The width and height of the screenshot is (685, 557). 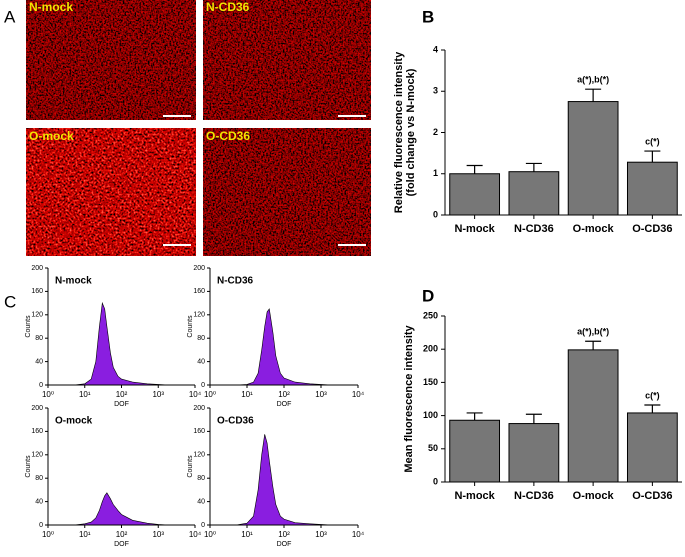 What do you see at coordinates (10, 16) in the screenshot?
I see `panel-label: A` at bounding box center [10, 16].